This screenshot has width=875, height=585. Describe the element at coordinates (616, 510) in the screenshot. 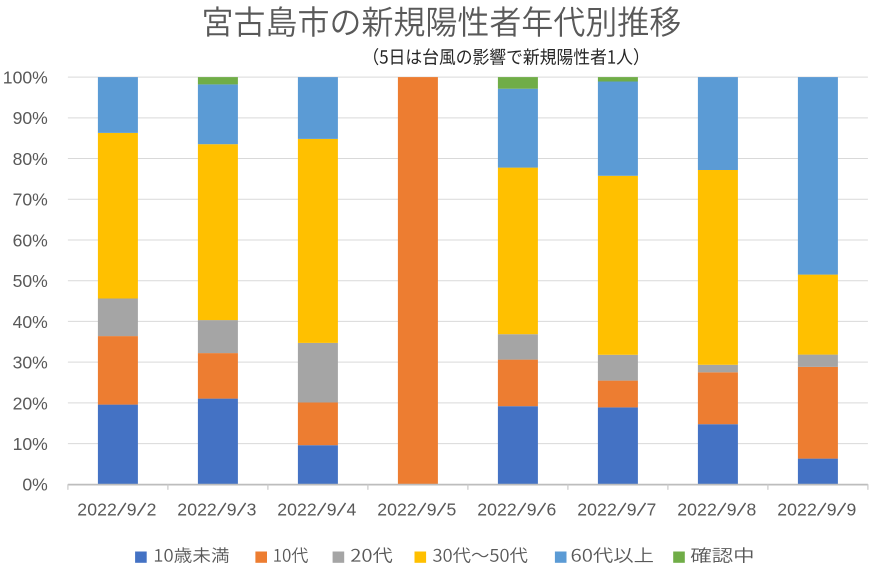

I see `svg-text: 202297` at that location.